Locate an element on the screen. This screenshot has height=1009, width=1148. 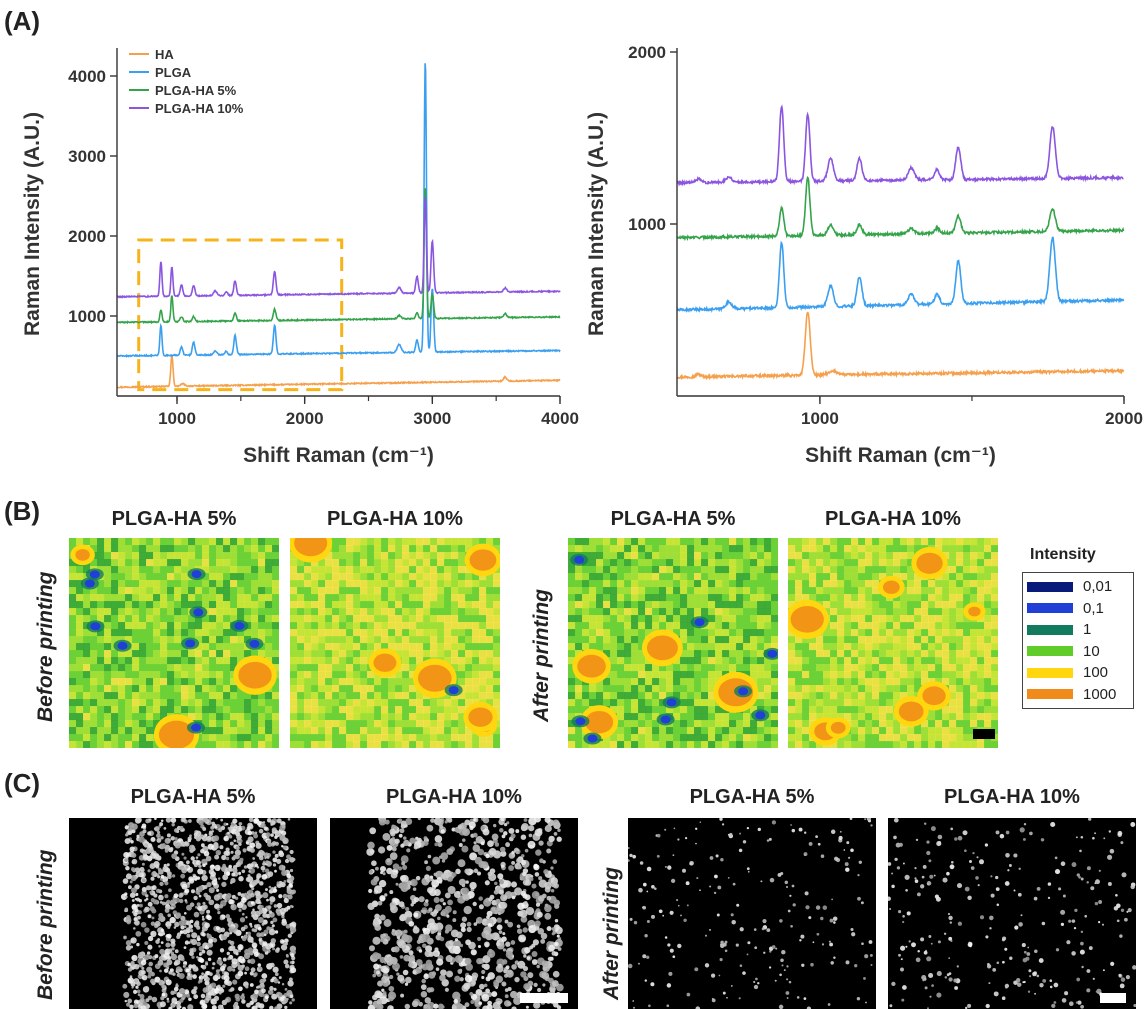
y-tick-label: 4000 is located at coordinates (87, 76).